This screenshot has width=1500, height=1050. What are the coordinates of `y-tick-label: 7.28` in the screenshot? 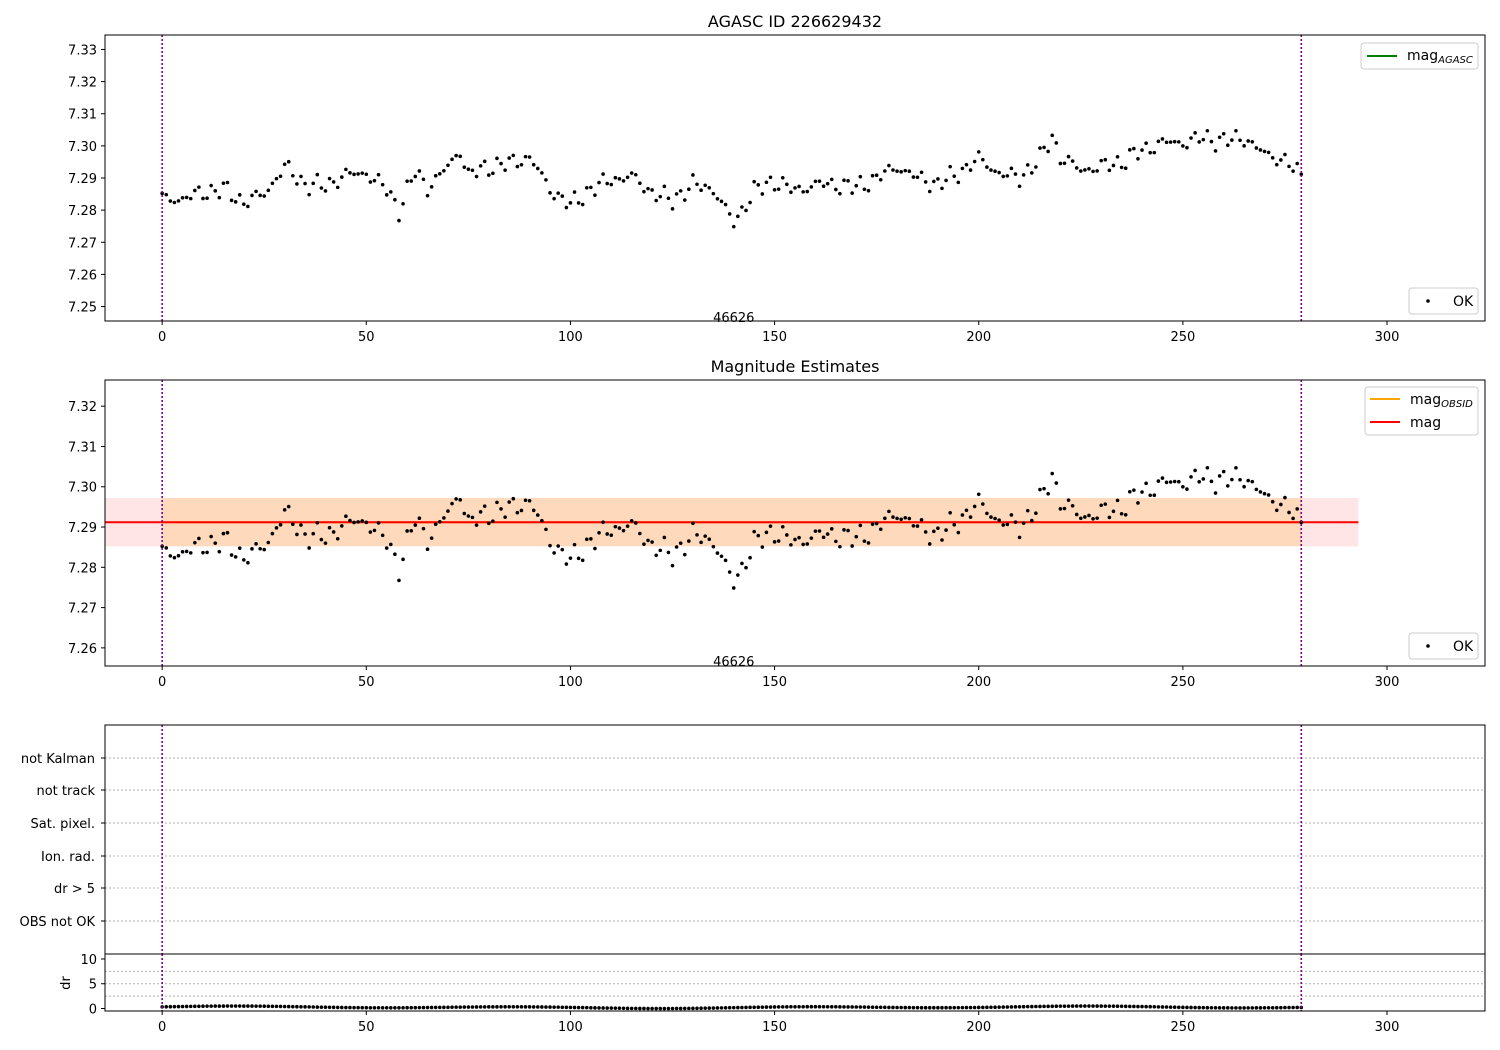 It's located at (82, 568).